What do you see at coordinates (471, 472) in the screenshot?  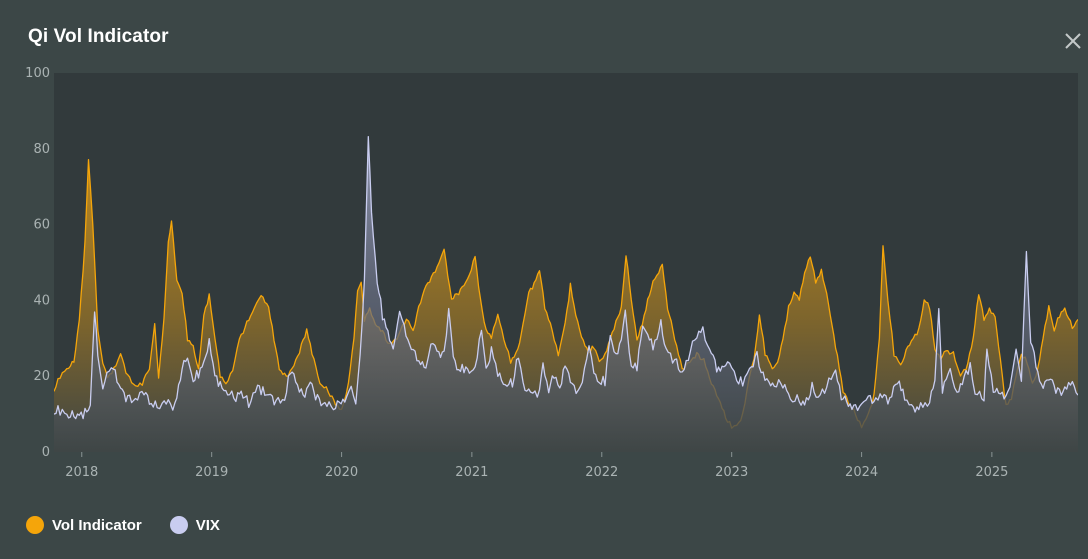 I see `x-tick-label: 2021` at bounding box center [471, 472].